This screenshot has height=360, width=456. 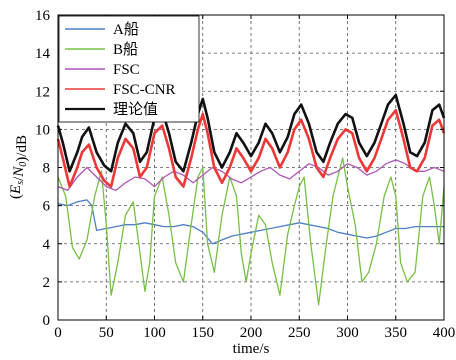 I want to click on legend-label: B船, so click(x=125, y=49).